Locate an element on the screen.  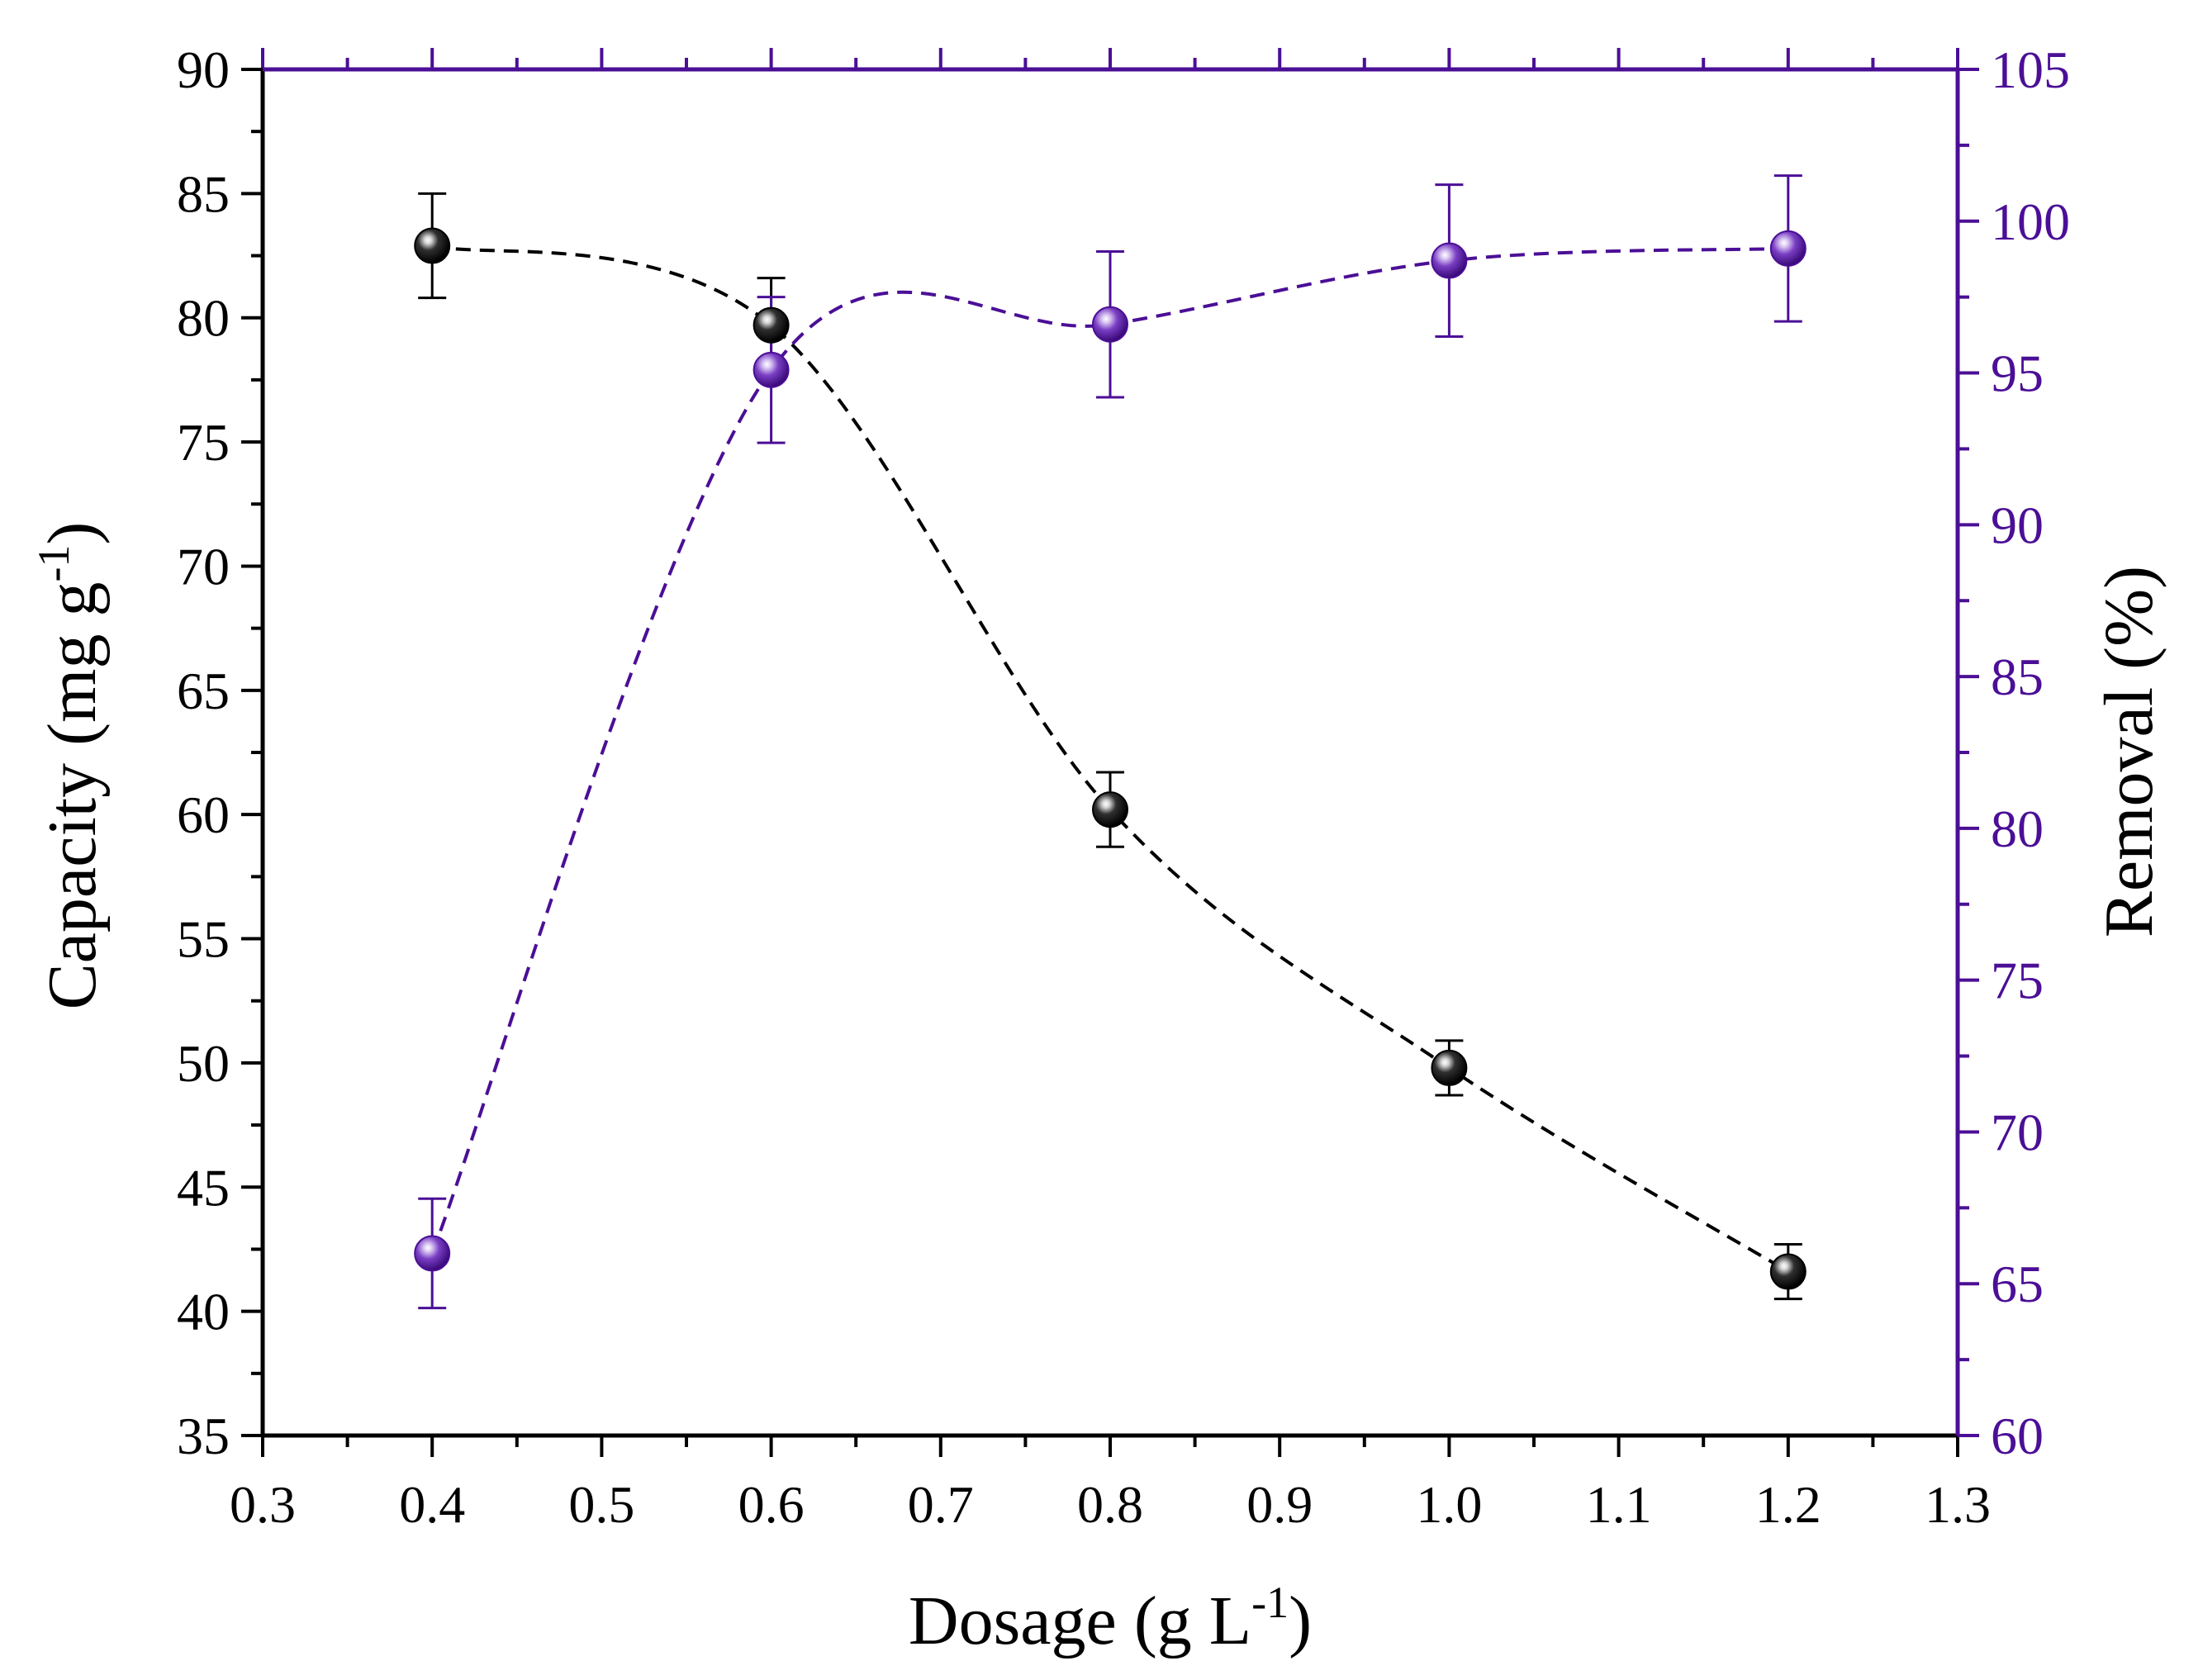
right-tick-label: 90 is located at coordinates (2017, 525).